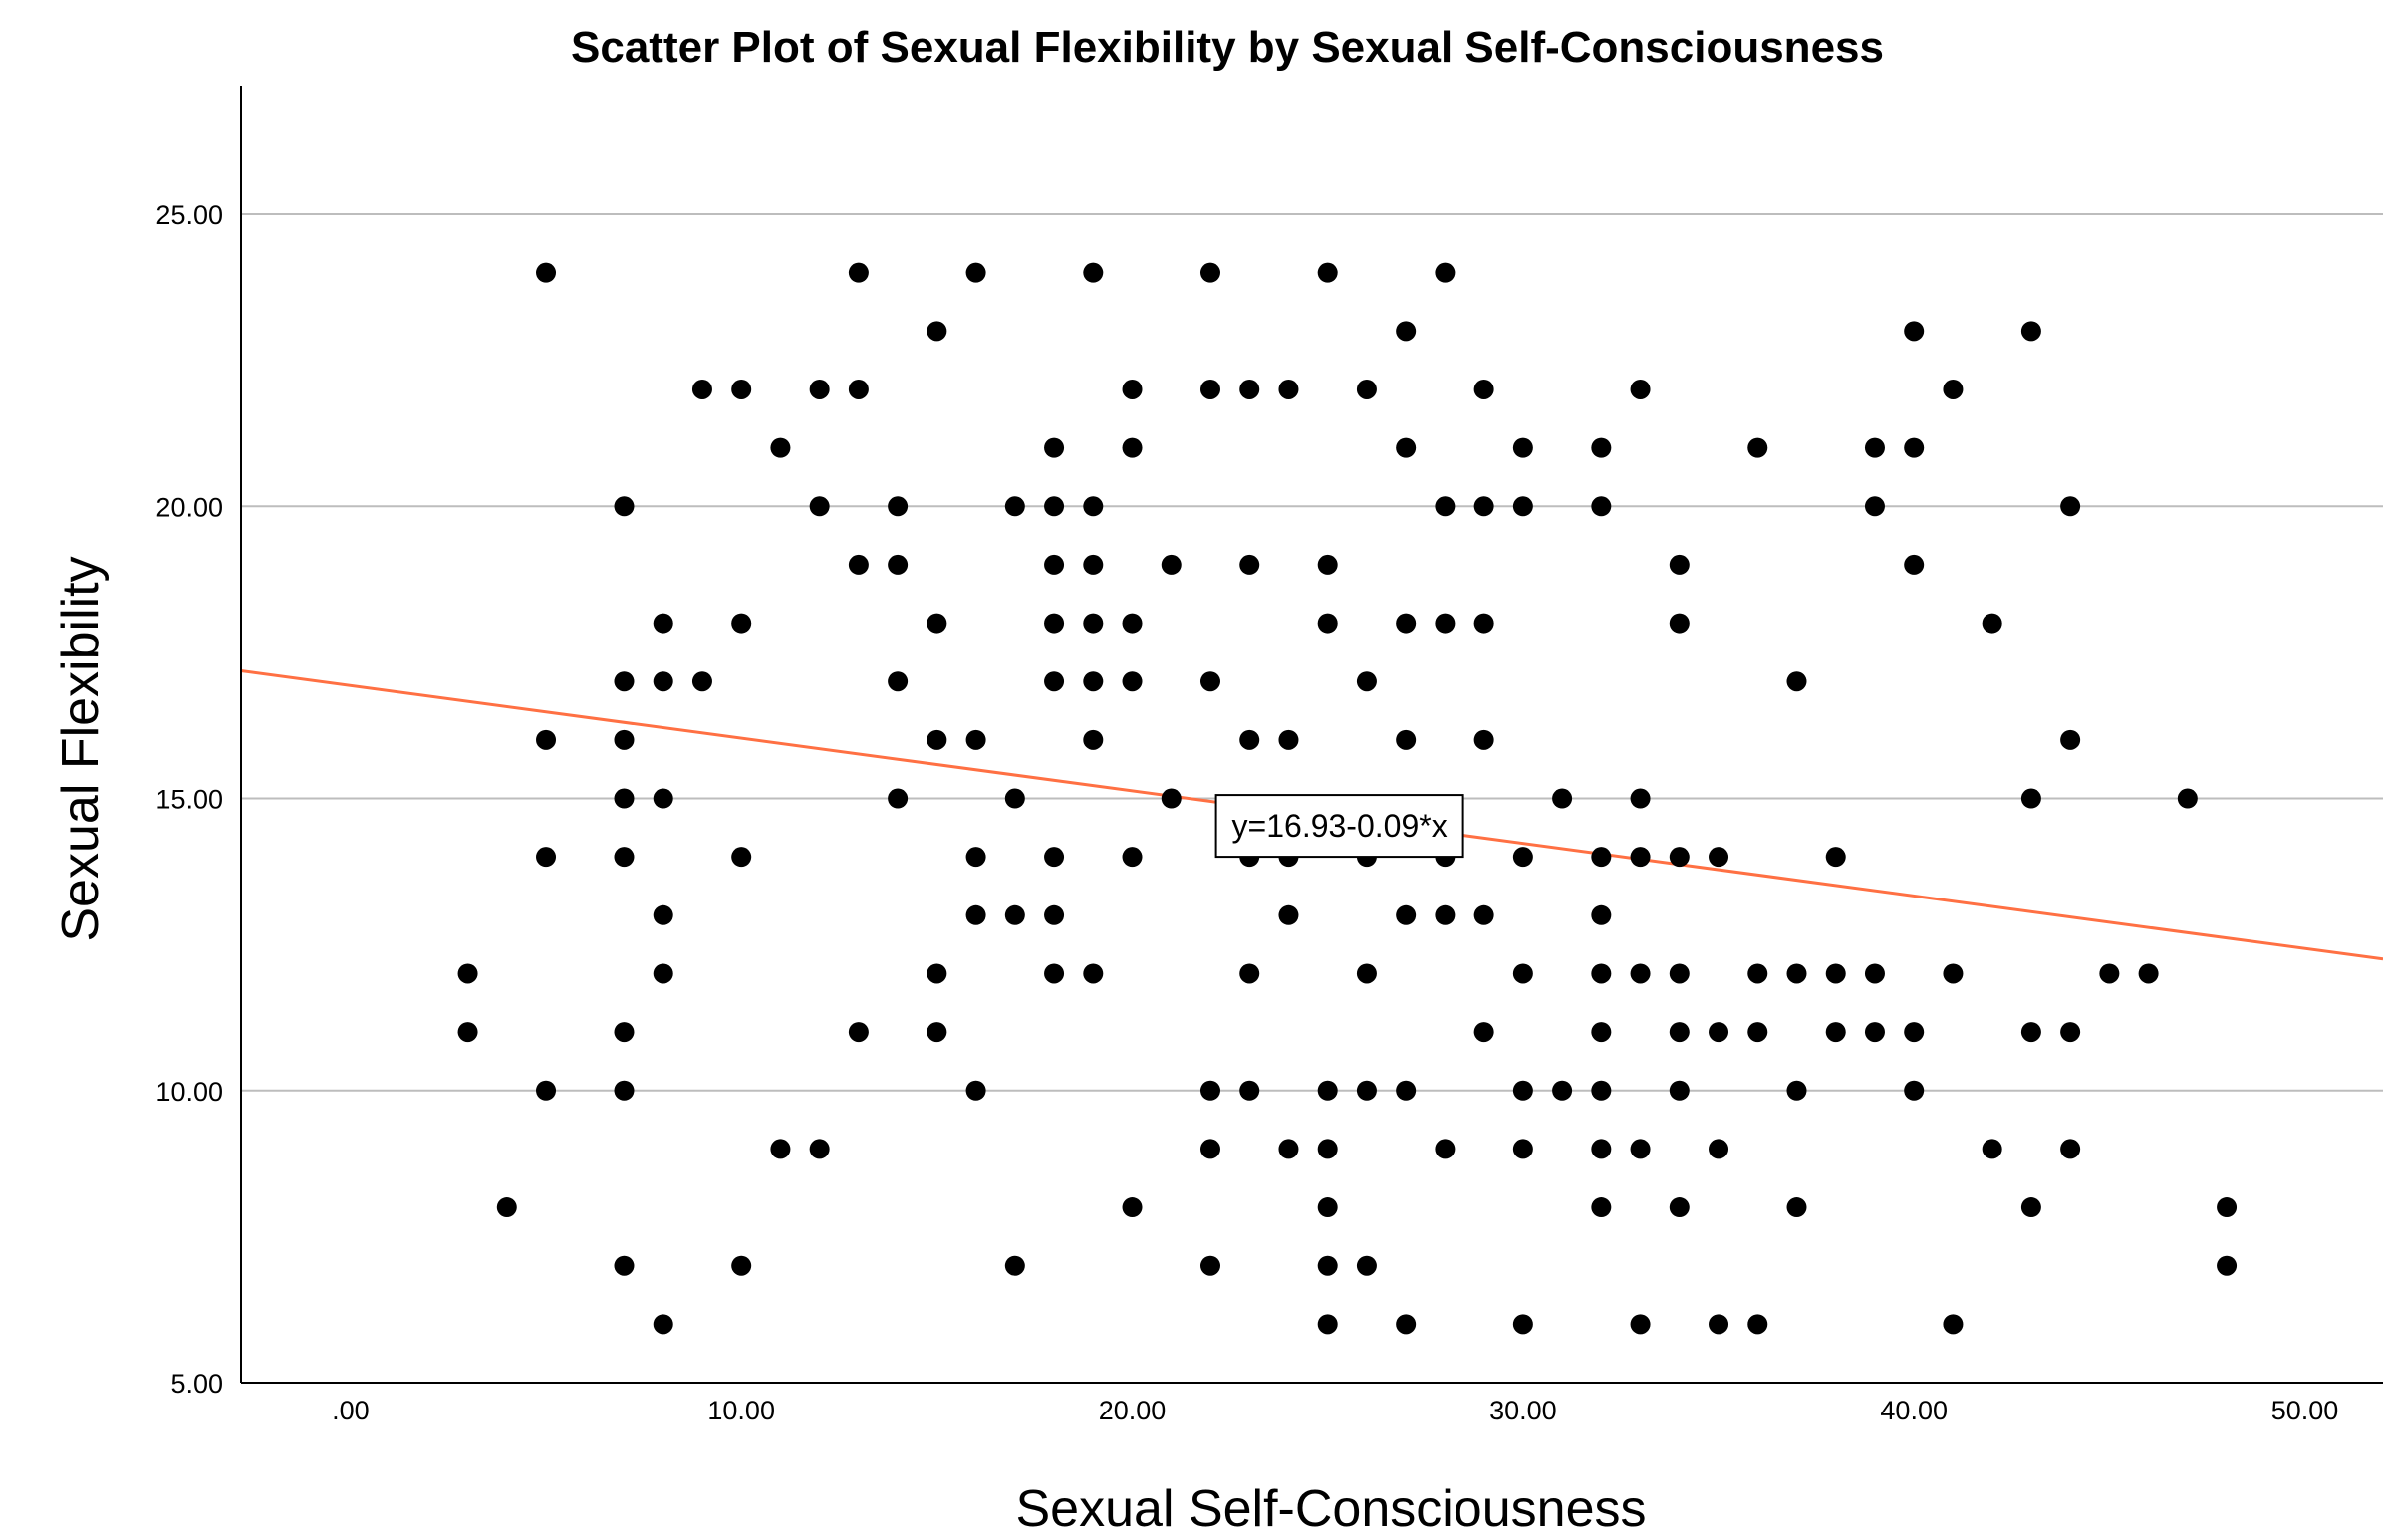 The height and width of the screenshot is (1540, 2383). I want to click on fit-equation-label: y=16.93-0.09*x, so click(1339, 826).